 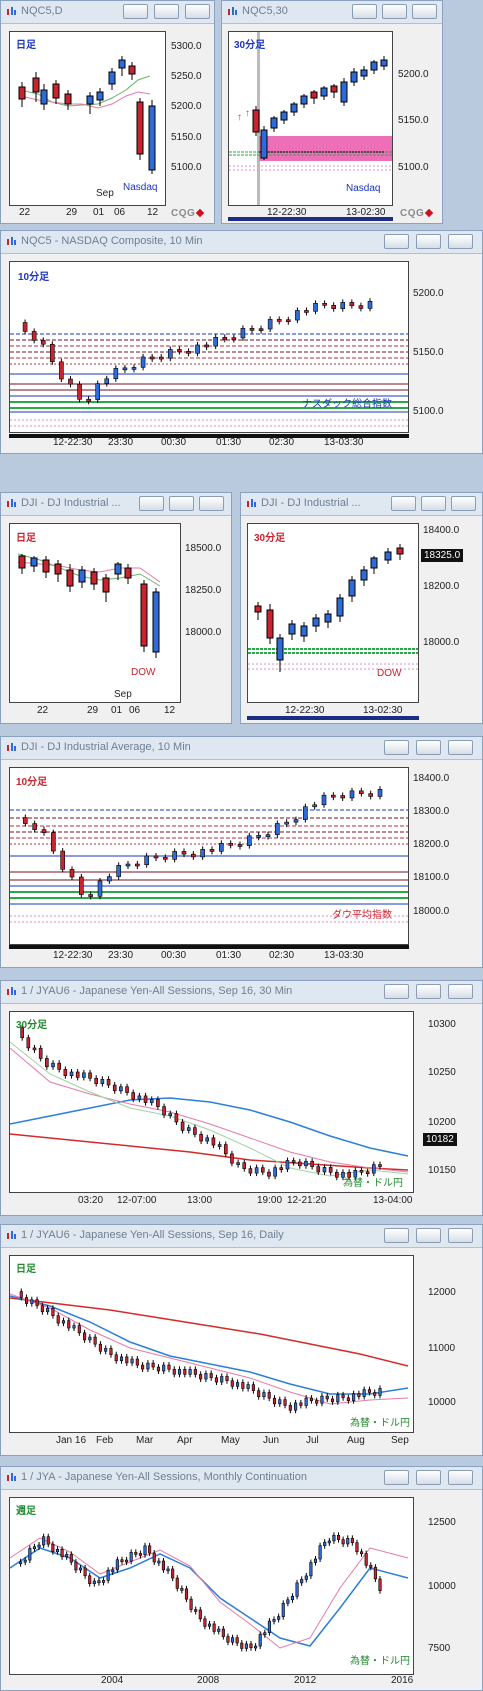 What do you see at coordinates (431, 911) in the screenshot?
I see `y-tick: 18000.0` at bounding box center [431, 911].